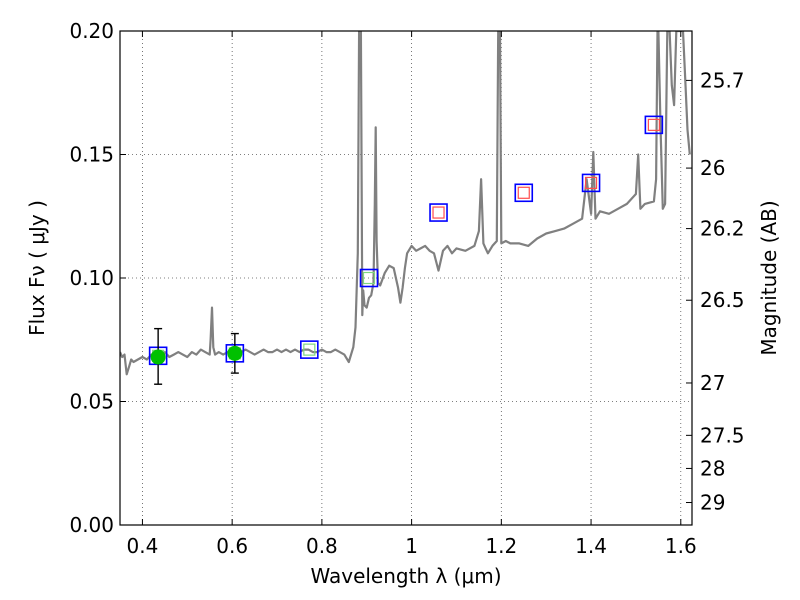  Describe the element at coordinates (591, 546) in the screenshot. I see `x-tick-label: 1.4` at that location.